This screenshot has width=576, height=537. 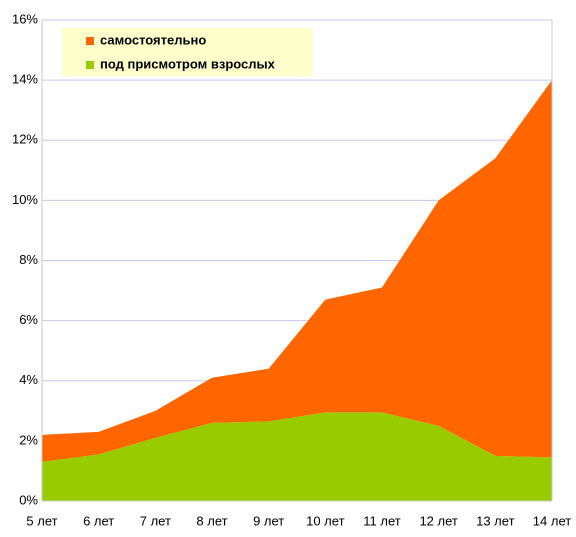 I want to click on x-tick-label: 12 лет, so click(x=438, y=520).